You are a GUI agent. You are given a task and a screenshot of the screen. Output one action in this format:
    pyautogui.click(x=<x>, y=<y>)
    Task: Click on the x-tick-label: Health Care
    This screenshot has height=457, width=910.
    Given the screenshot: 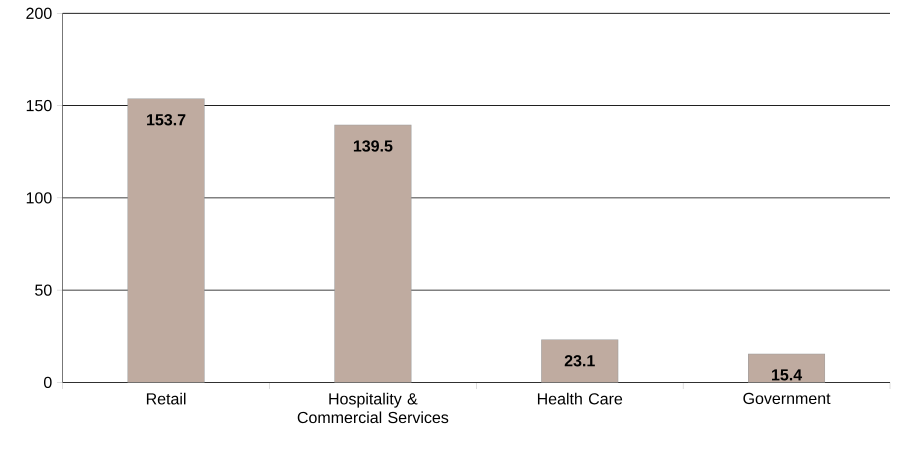 What is the action you would take?
    pyautogui.click(x=580, y=398)
    